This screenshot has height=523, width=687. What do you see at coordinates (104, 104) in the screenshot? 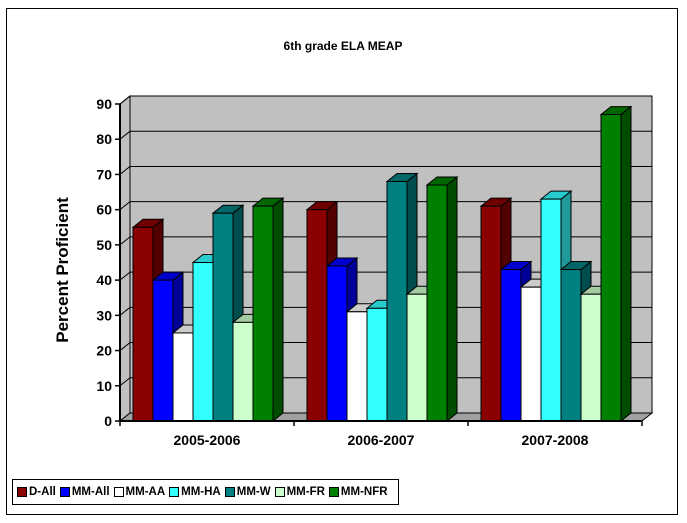
I see `y-tick-label: 90` at bounding box center [104, 104].